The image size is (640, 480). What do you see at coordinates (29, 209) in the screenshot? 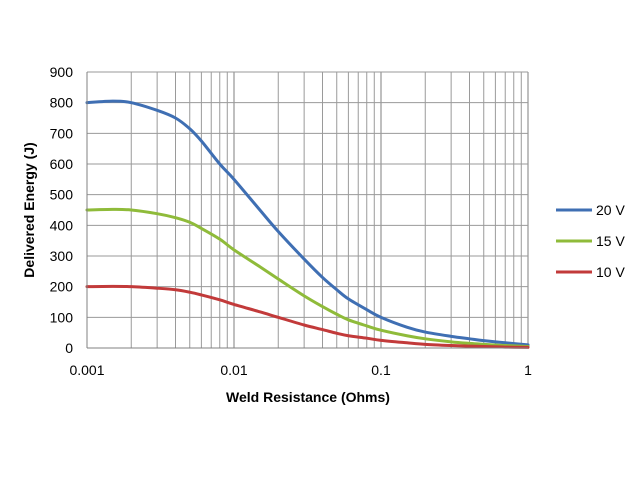
I see `y-axis-title: Delivered Energy (J)` at bounding box center [29, 209].